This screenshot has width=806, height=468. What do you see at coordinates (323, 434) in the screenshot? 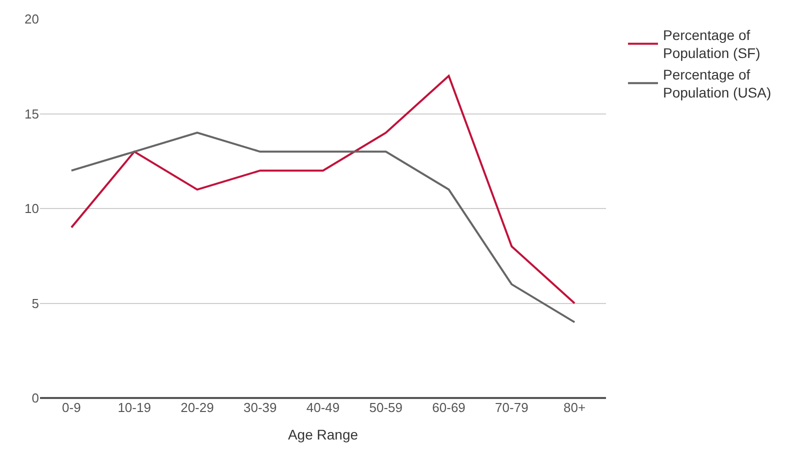
I see `x-axis-title: Age Range` at bounding box center [323, 434].